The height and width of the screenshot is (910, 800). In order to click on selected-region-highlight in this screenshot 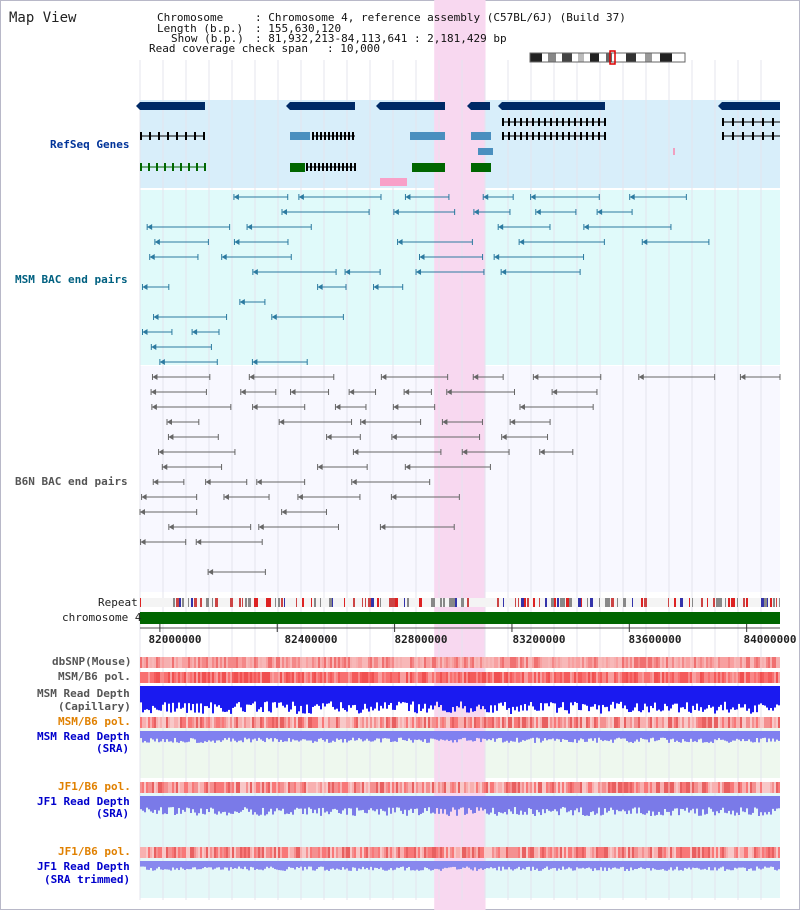, I will do `click(460, 455)`.